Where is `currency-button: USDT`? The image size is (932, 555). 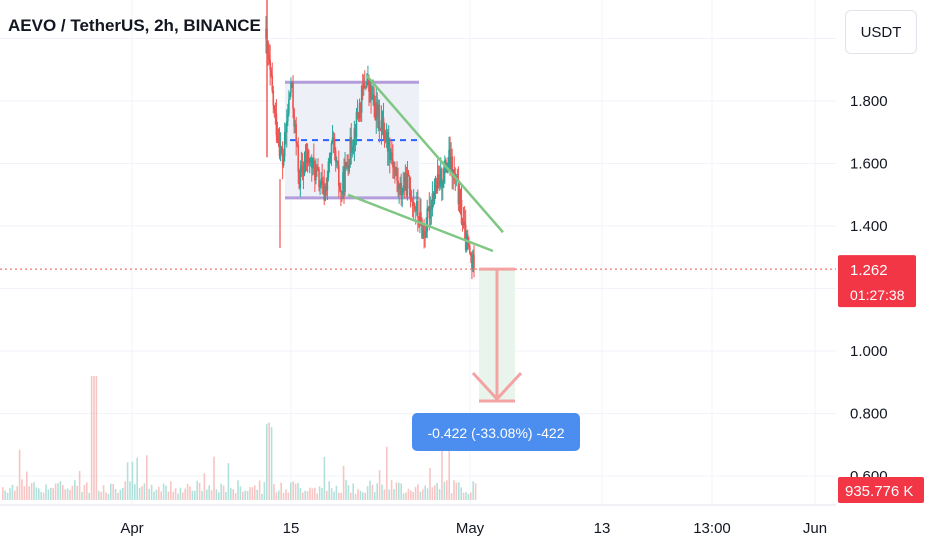 currency-button: USDT is located at coordinates (881, 32).